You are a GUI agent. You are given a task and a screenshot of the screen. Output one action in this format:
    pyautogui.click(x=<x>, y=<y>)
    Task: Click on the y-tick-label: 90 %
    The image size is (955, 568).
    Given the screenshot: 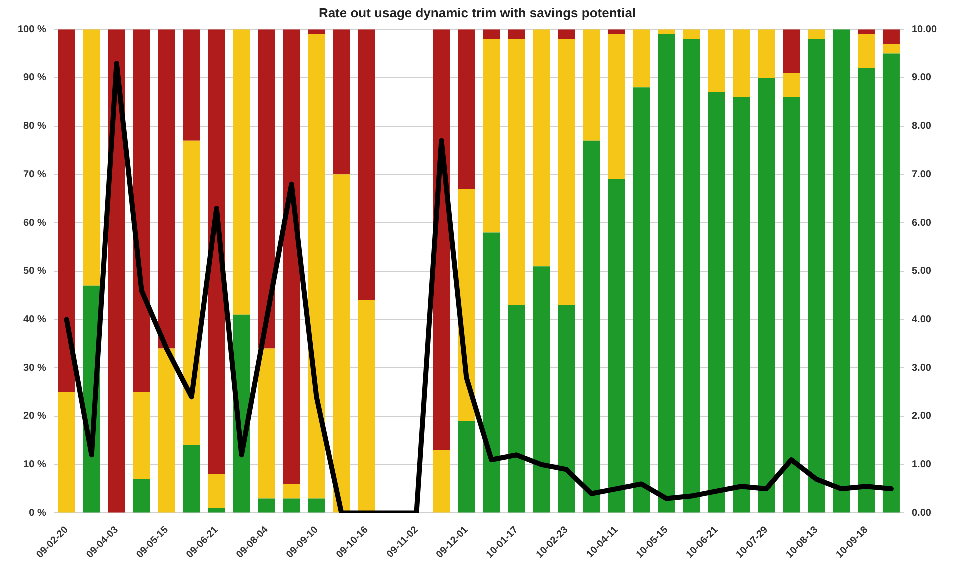 What is the action you would take?
    pyautogui.click(x=35, y=78)
    